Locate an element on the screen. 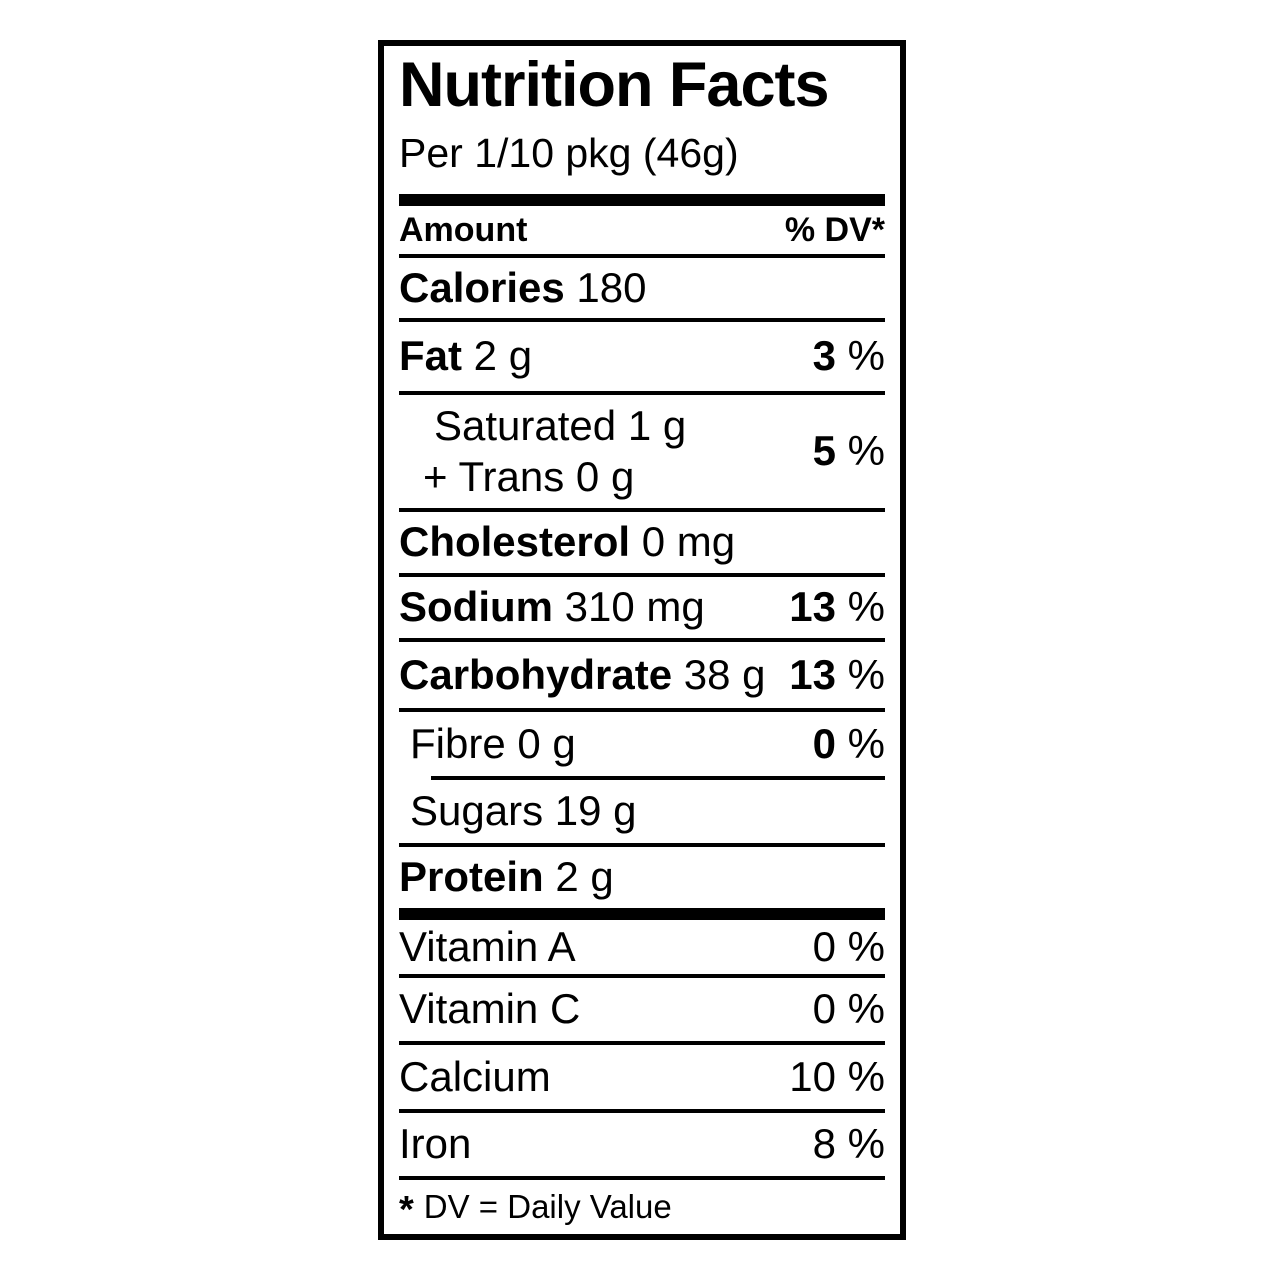  nutrient-amount: 0 mg is located at coordinates (688, 542).